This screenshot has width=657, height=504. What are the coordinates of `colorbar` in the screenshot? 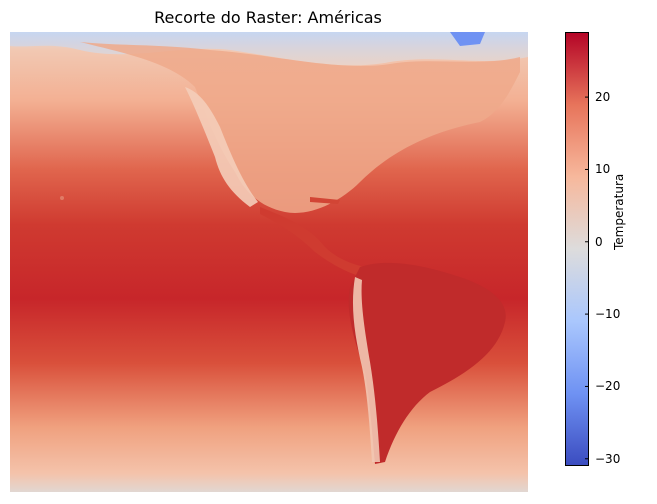 It's located at (577, 249).